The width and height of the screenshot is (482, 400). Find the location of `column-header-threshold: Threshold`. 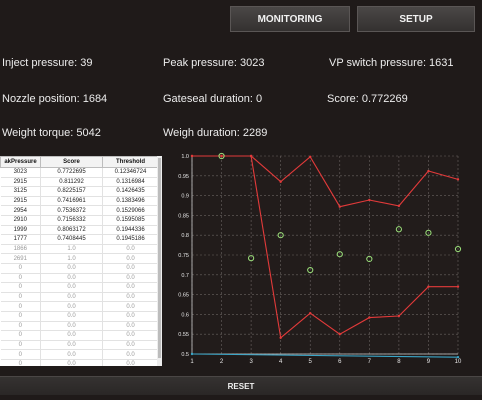

column-header-threshold: Threshold is located at coordinates (130, 162).